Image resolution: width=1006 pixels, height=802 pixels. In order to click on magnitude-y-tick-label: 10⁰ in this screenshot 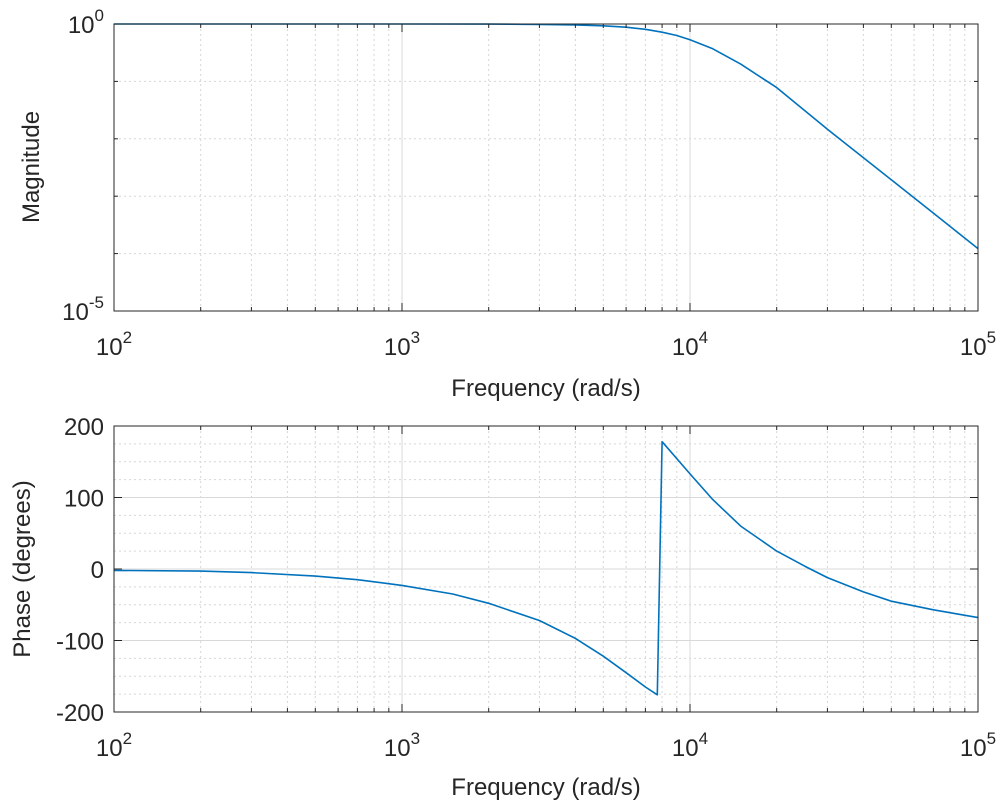, I will do `click(86, 22)`.